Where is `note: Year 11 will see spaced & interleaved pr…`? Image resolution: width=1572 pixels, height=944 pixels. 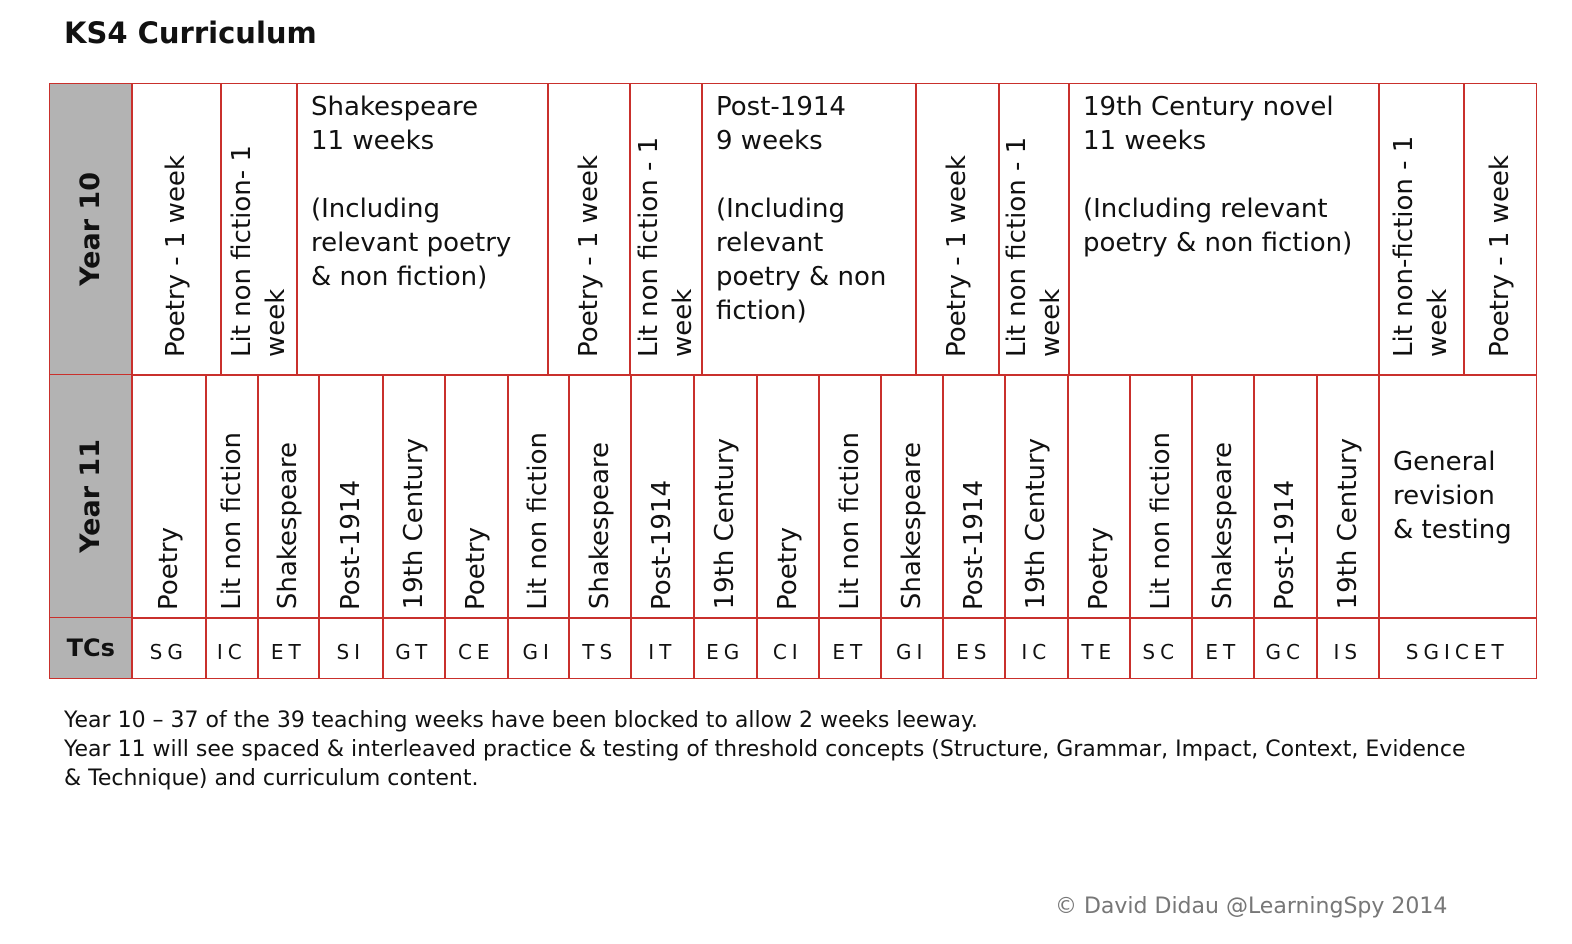
note: Year 11 will see spaced & interleaved pr… is located at coordinates (765, 764).